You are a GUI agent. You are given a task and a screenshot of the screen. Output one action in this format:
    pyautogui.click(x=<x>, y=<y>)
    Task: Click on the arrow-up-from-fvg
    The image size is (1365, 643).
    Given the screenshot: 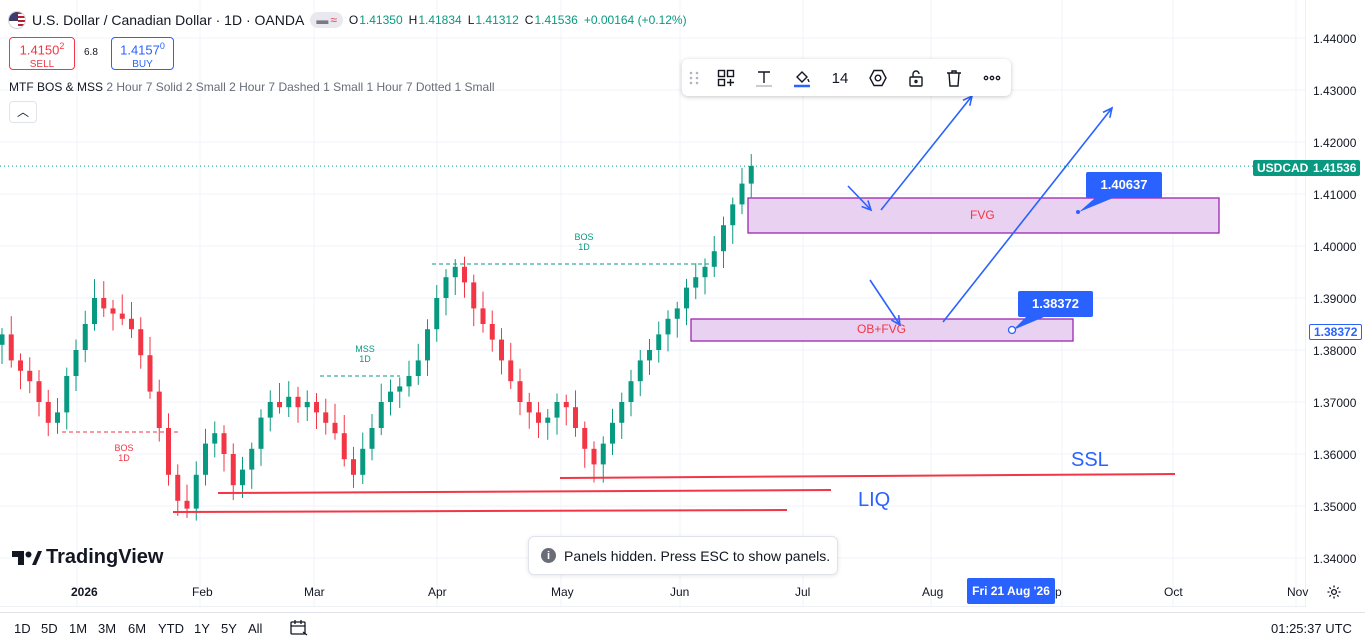 What is the action you would take?
    pyautogui.click(x=926, y=153)
    